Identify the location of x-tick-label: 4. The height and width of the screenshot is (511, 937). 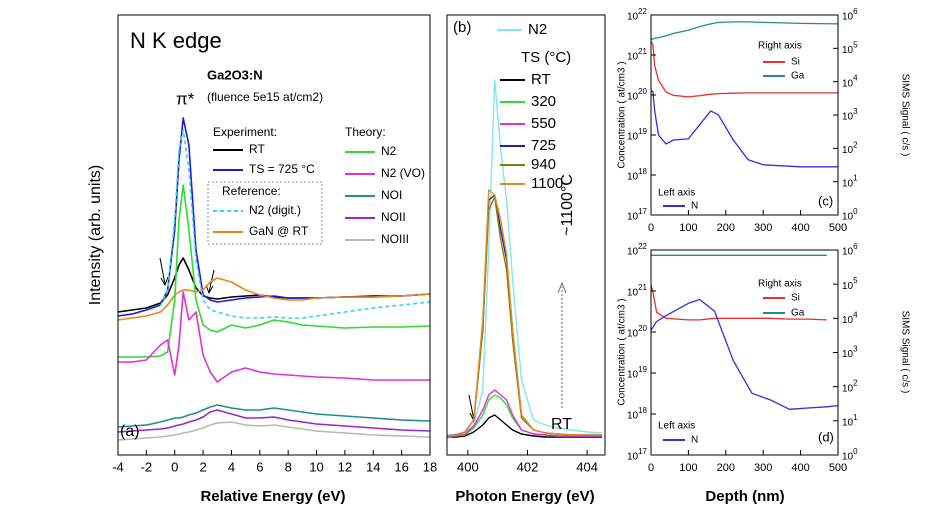
(231, 466).